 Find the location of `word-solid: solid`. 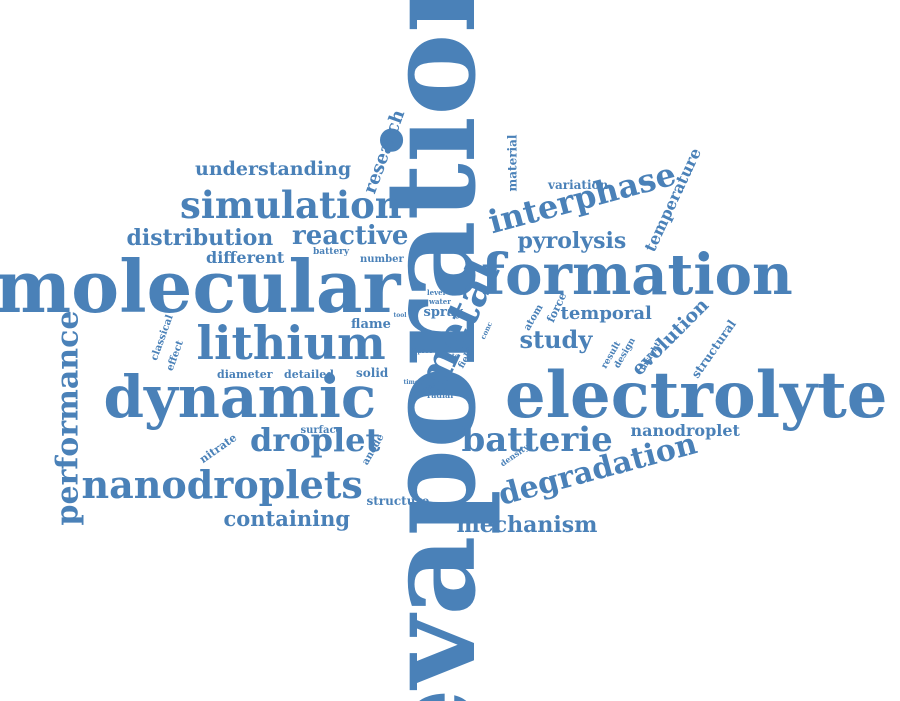

word-solid: solid is located at coordinates (372, 373).